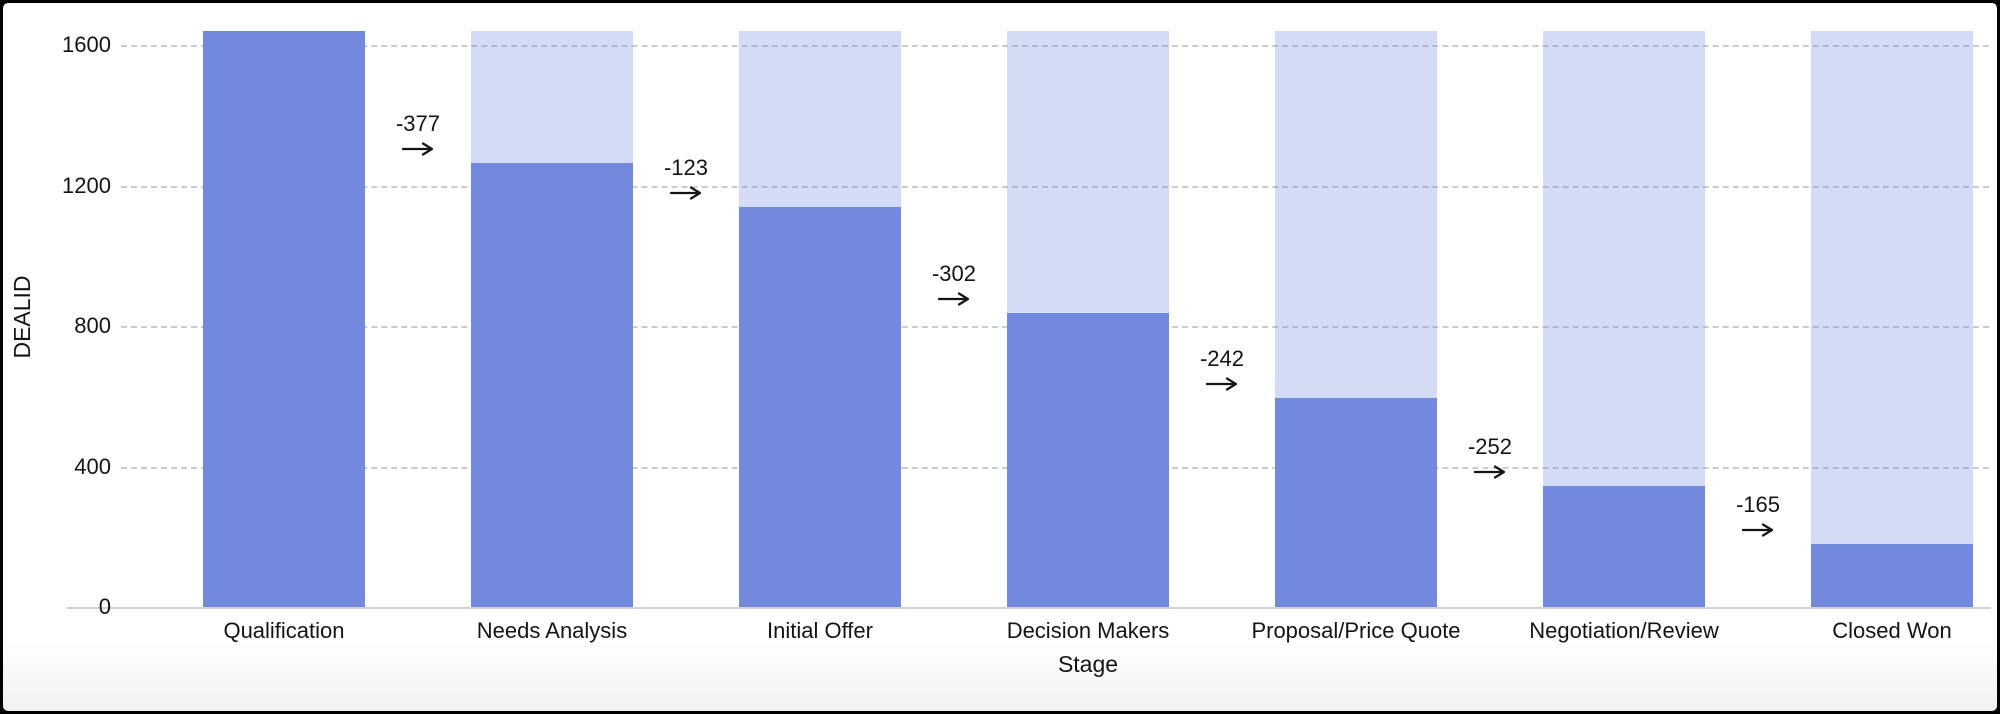  I want to click on y-tick-label: 800, so click(92, 325).